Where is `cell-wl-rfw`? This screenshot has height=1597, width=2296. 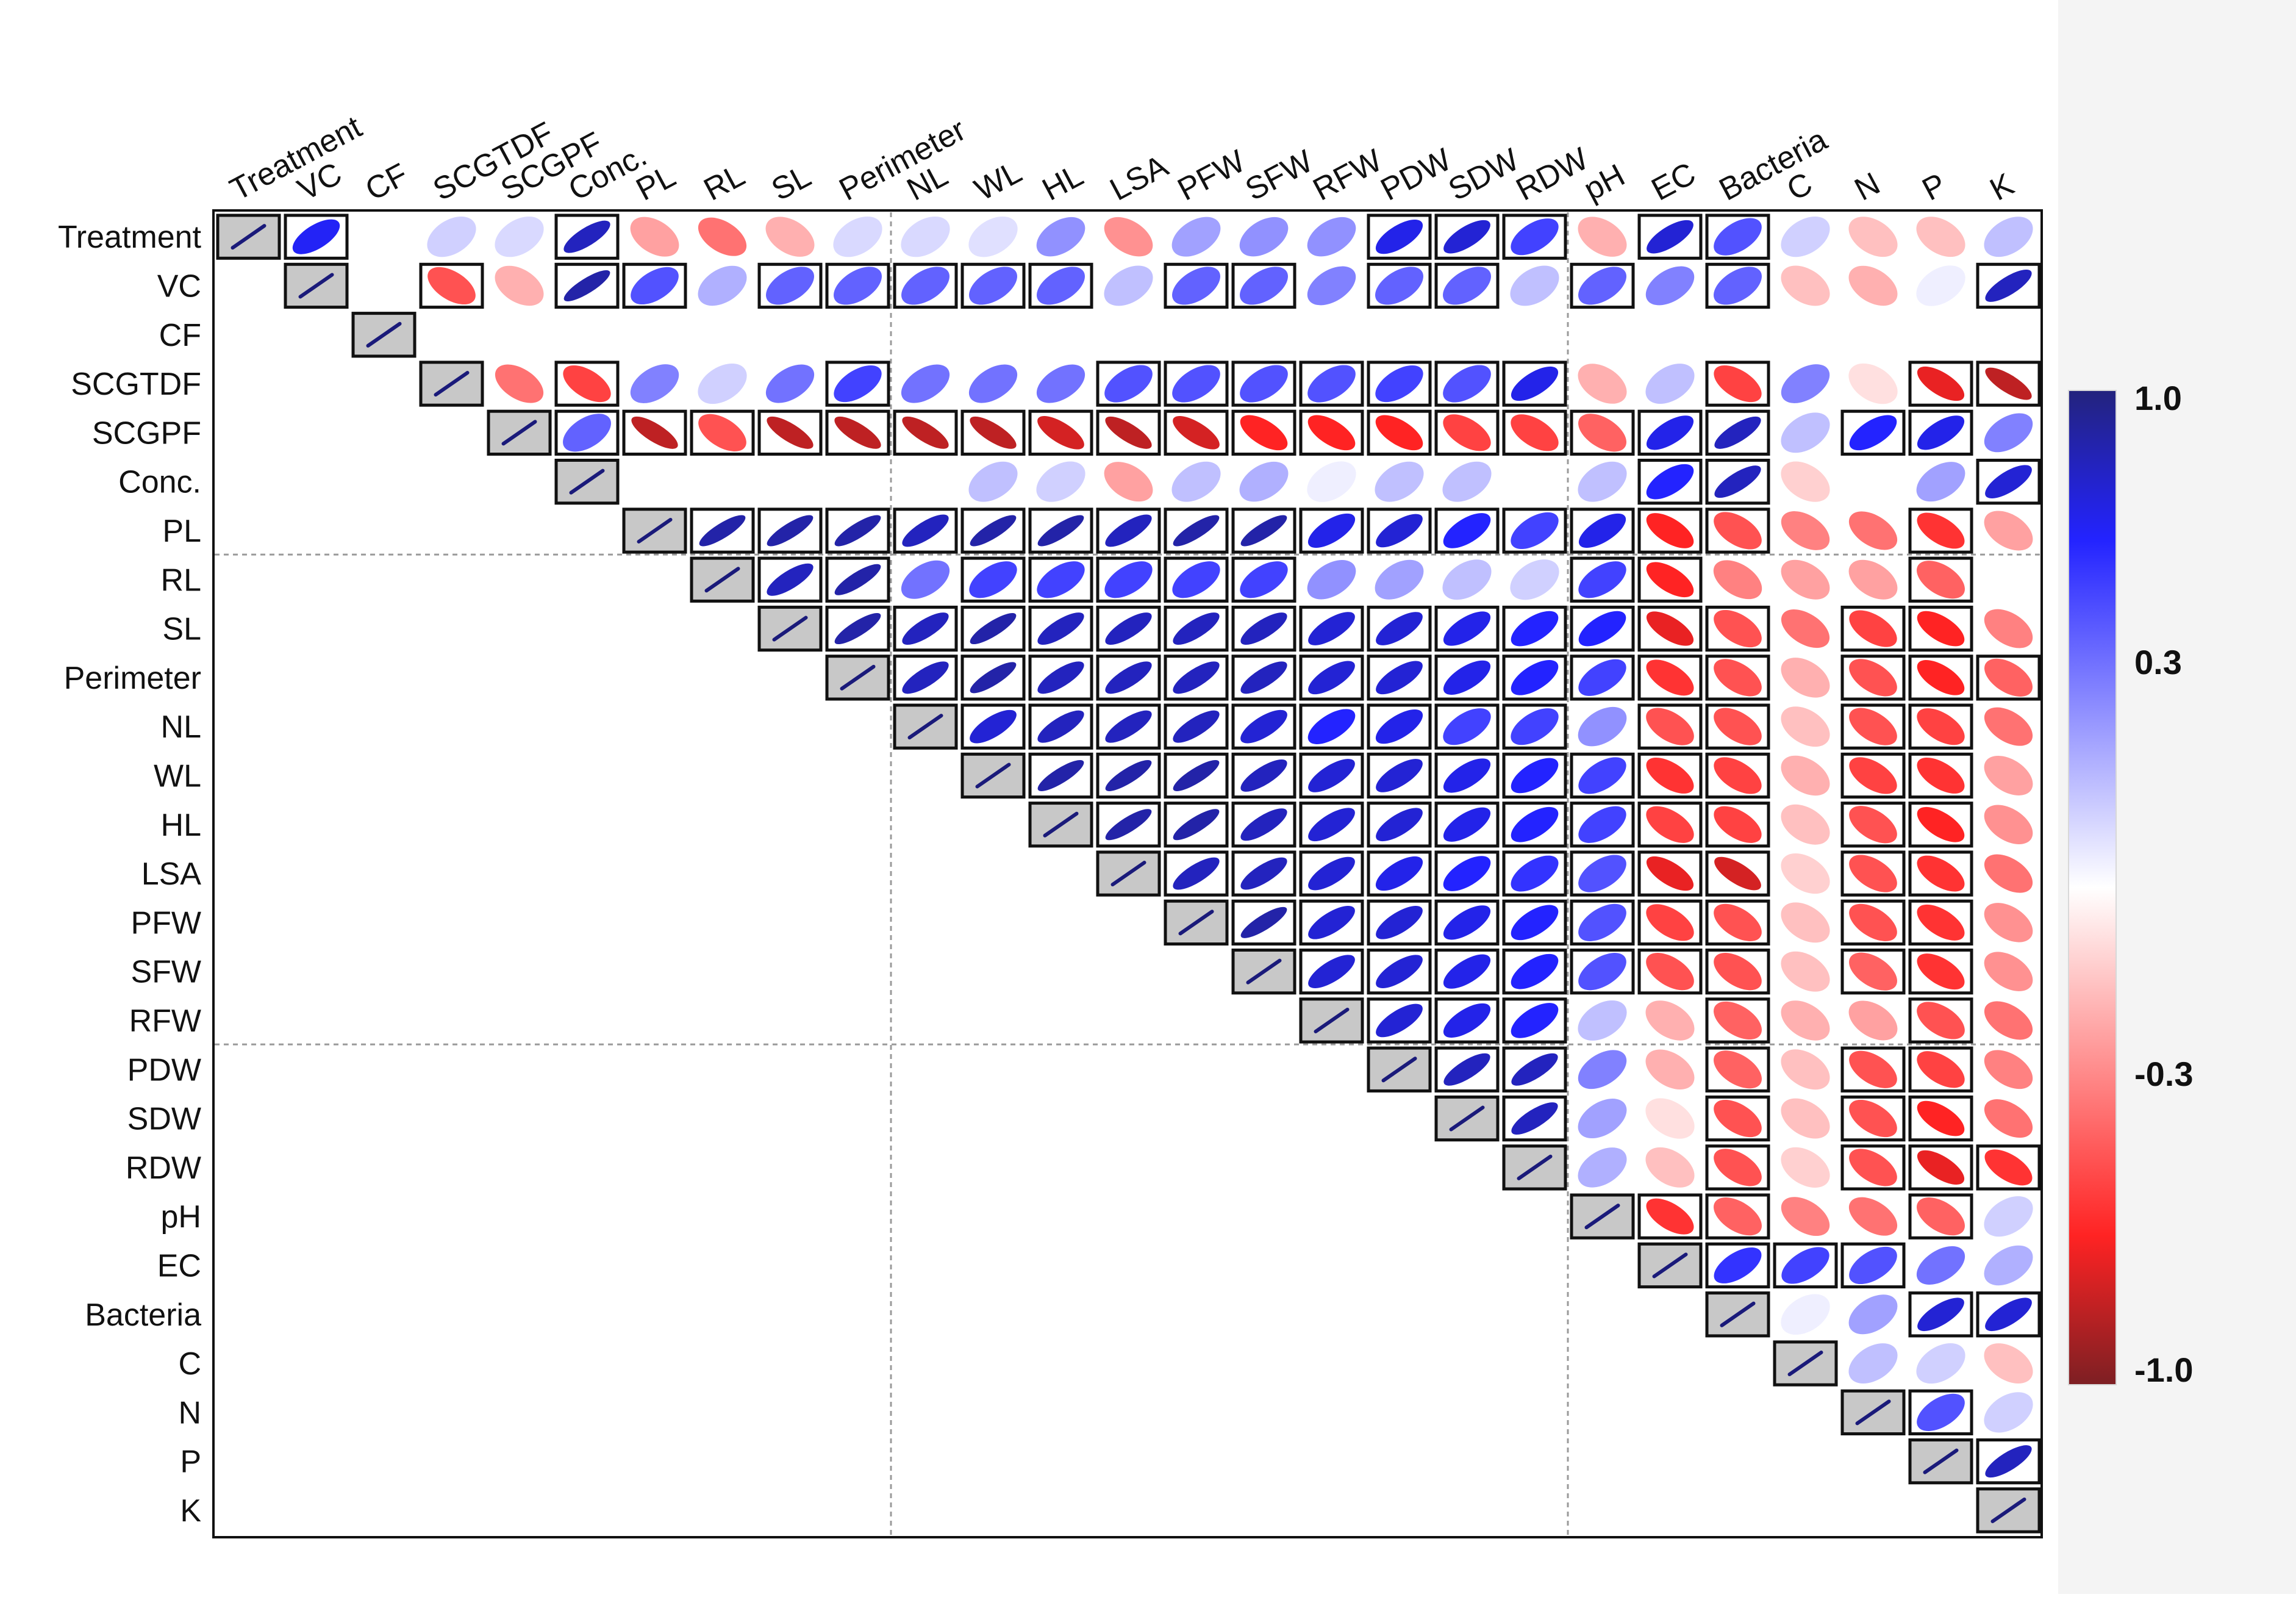 cell-wl-rfw is located at coordinates (1331, 776).